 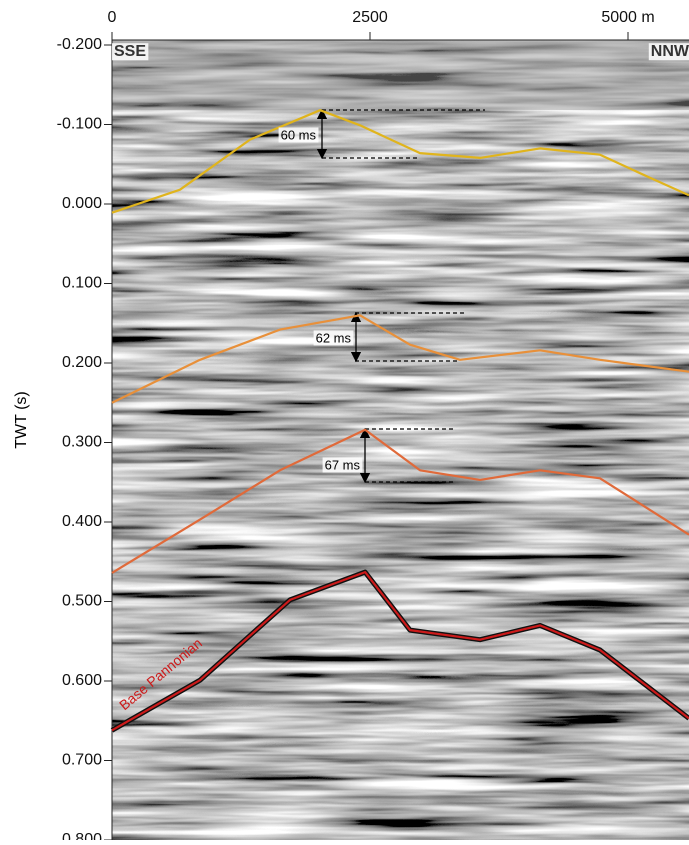 What do you see at coordinates (82, 362) in the screenshot?
I see `y-tick-label: 0.200` at bounding box center [82, 362].